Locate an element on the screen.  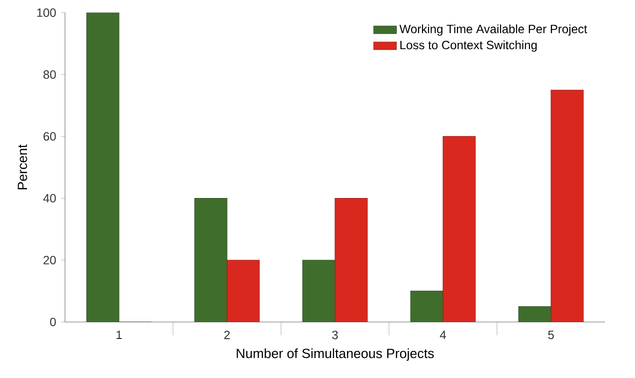
y-tick-label: 20 is located at coordinates (50, 260).